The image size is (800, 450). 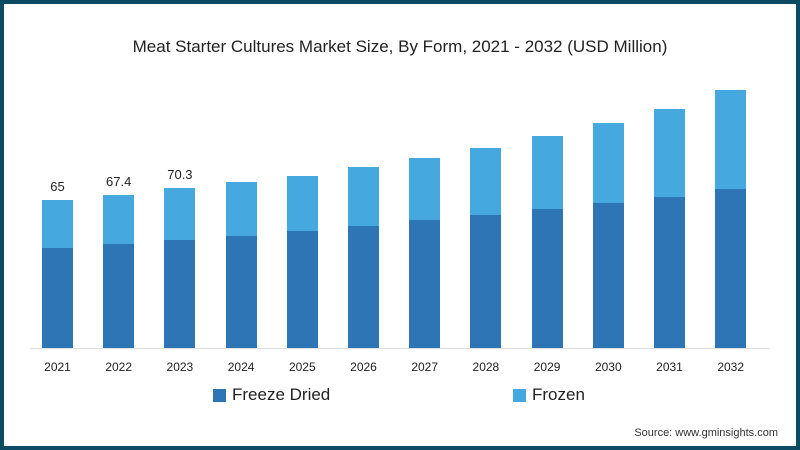 I want to click on bar-2030, so click(x=608, y=235).